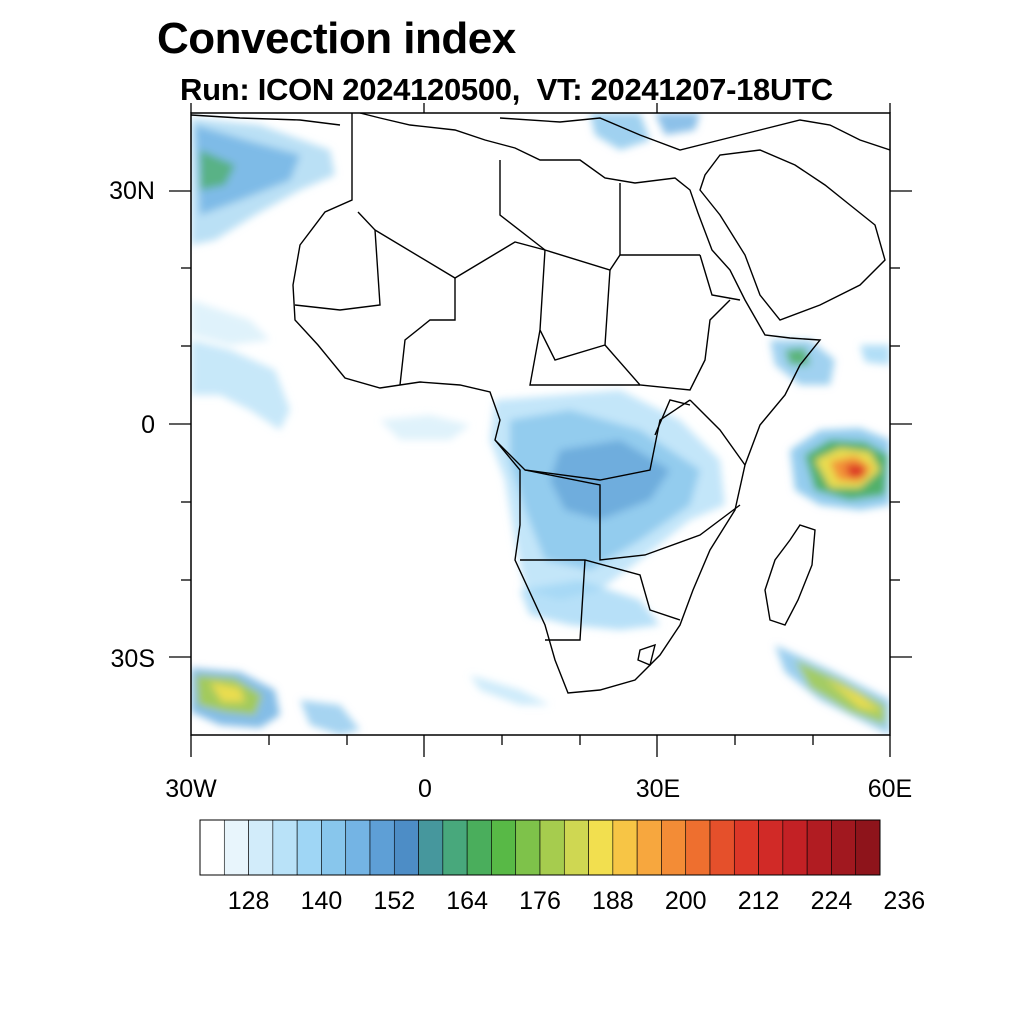 The image size is (1024, 1024). What do you see at coordinates (612, 901) in the screenshot?
I see `colorbar-label: 188` at bounding box center [612, 901].